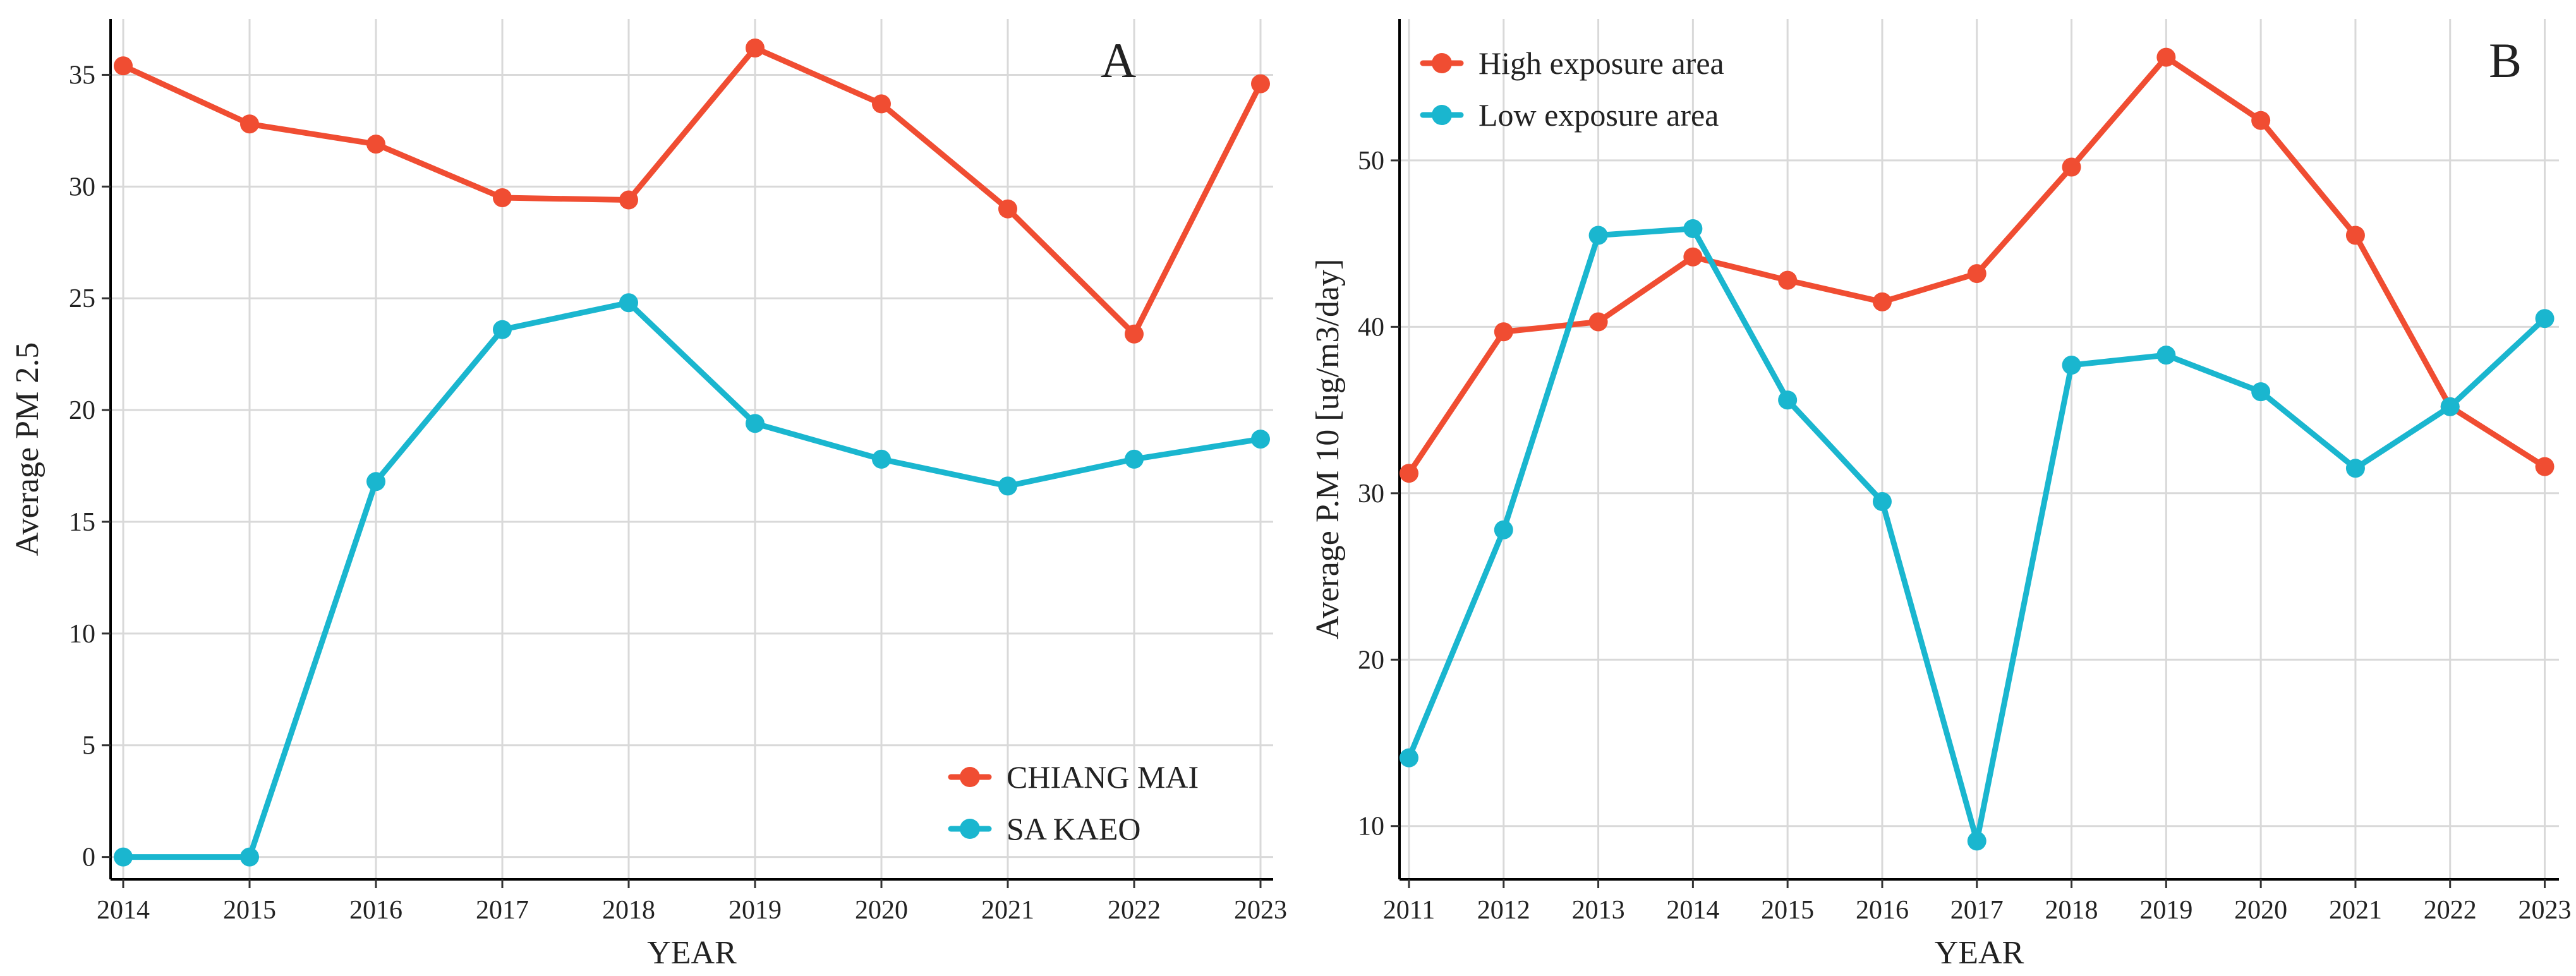 The width and height of the screenshot is (2576, 976). Describe the element at coordinates (1371, 327) in the screenshot. I see `y-tick-label: 40` at that location.